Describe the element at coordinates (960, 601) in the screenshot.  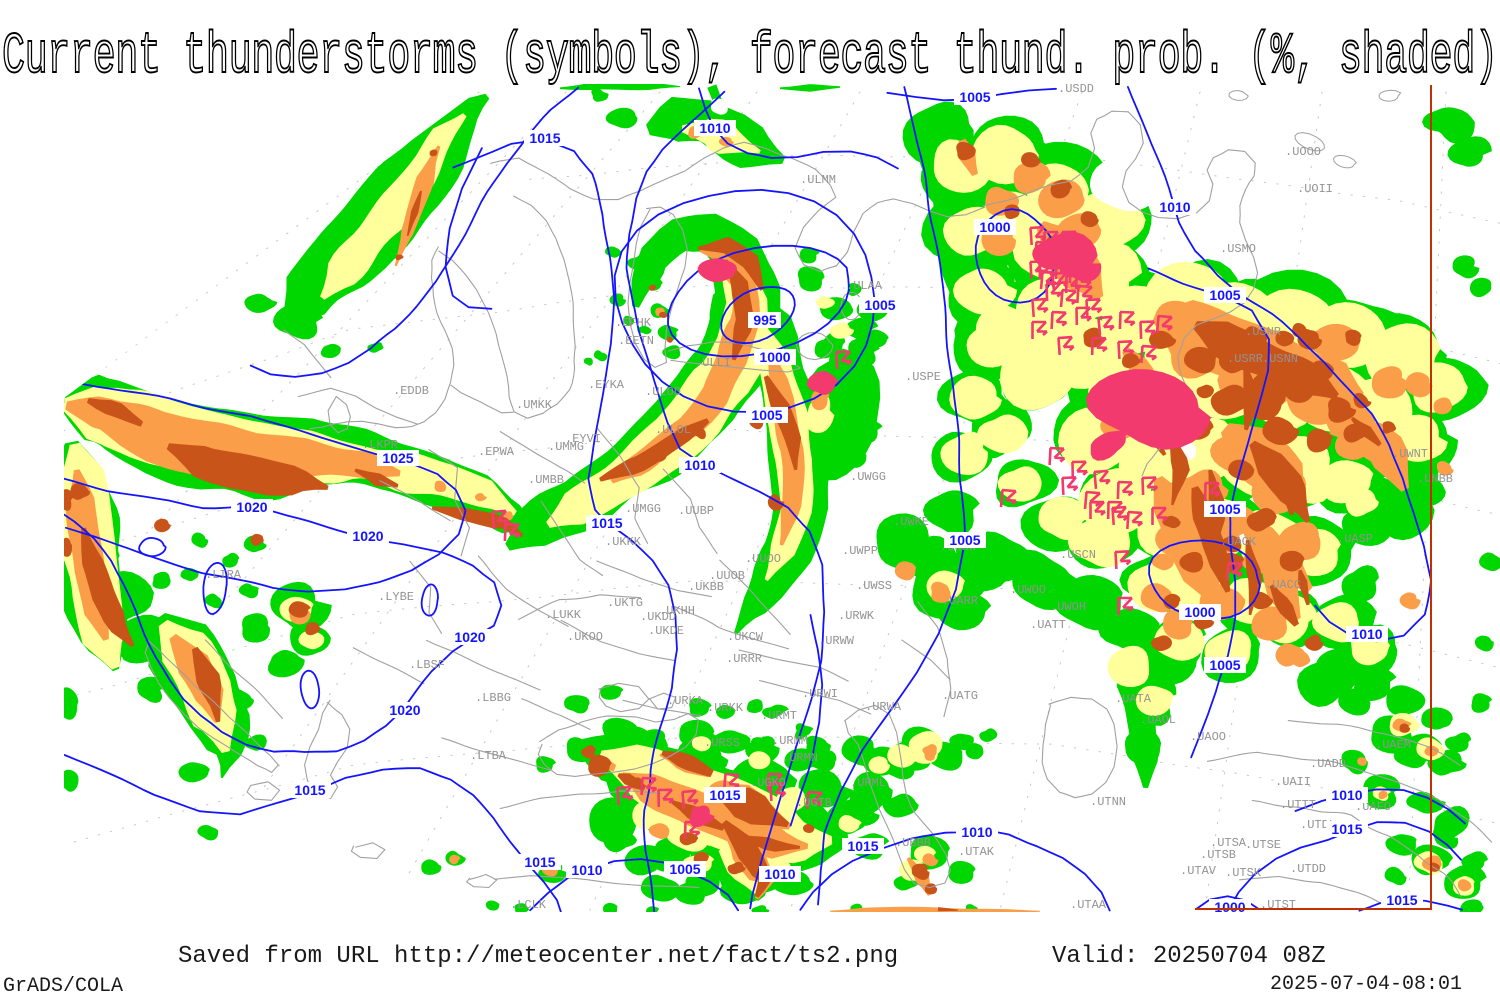
I see `svg-text: .UARR` at that location.